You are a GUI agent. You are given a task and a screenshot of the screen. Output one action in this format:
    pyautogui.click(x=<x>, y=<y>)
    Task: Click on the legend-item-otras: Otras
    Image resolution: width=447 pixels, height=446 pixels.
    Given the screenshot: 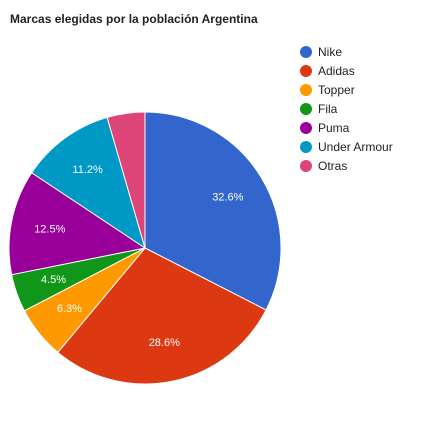 What is the action you would take?
    pyautogui.click(x=346, y=165)
    